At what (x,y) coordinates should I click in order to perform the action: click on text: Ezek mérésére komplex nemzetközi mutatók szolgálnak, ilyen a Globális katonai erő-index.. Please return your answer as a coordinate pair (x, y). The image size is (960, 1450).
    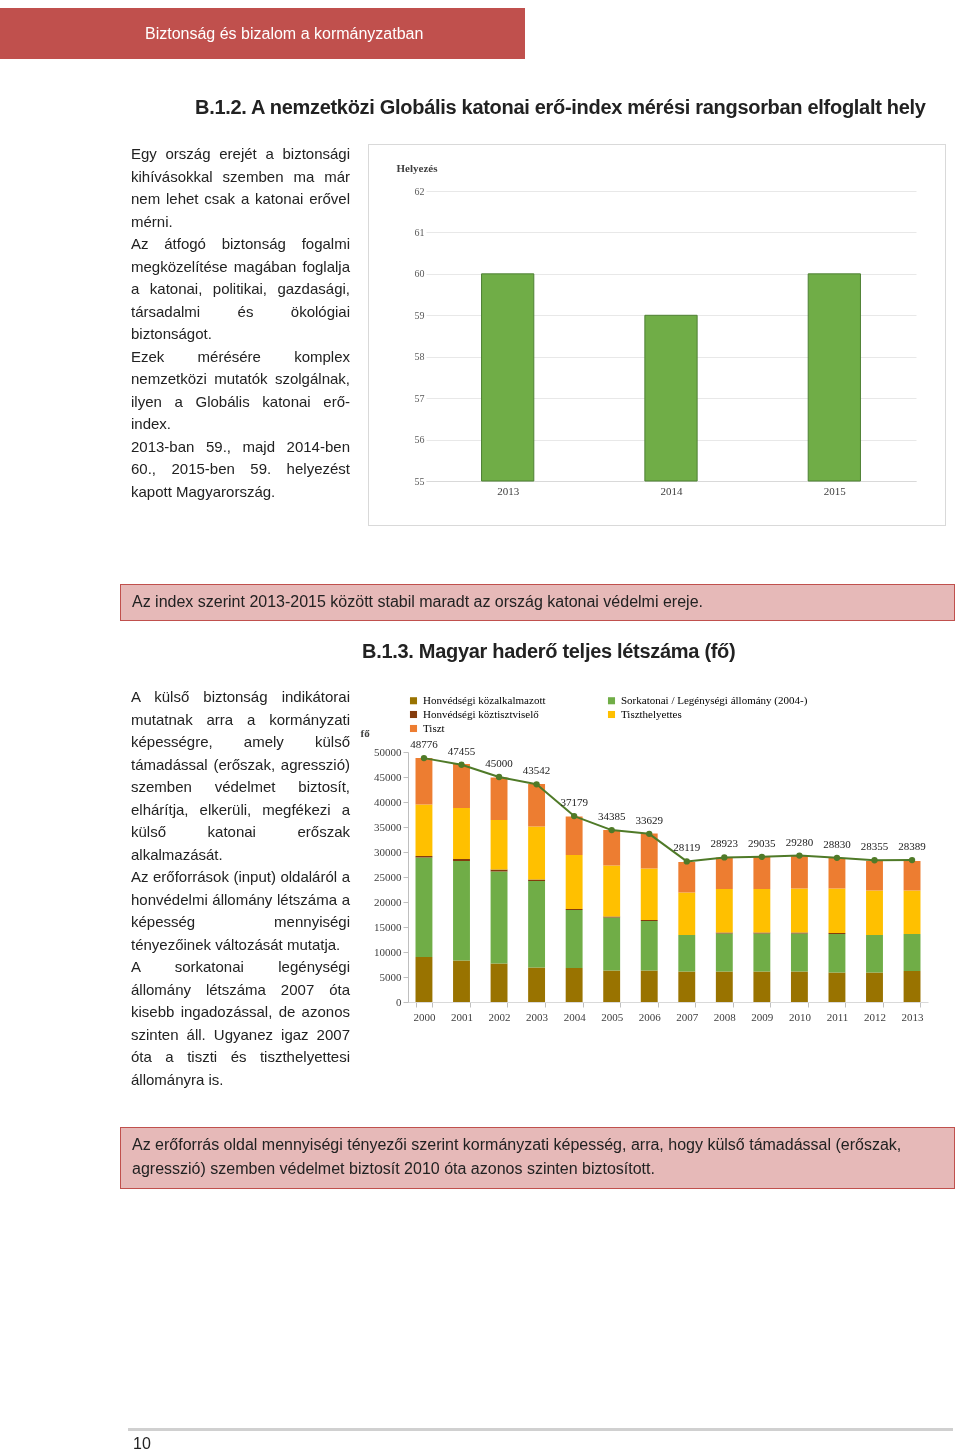
    Looking at the image, I should click on (240, 390).